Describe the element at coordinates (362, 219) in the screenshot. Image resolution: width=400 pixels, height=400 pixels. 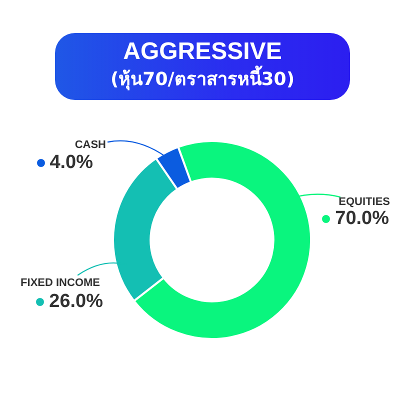
I see `data-label: 70.0%` at that location.